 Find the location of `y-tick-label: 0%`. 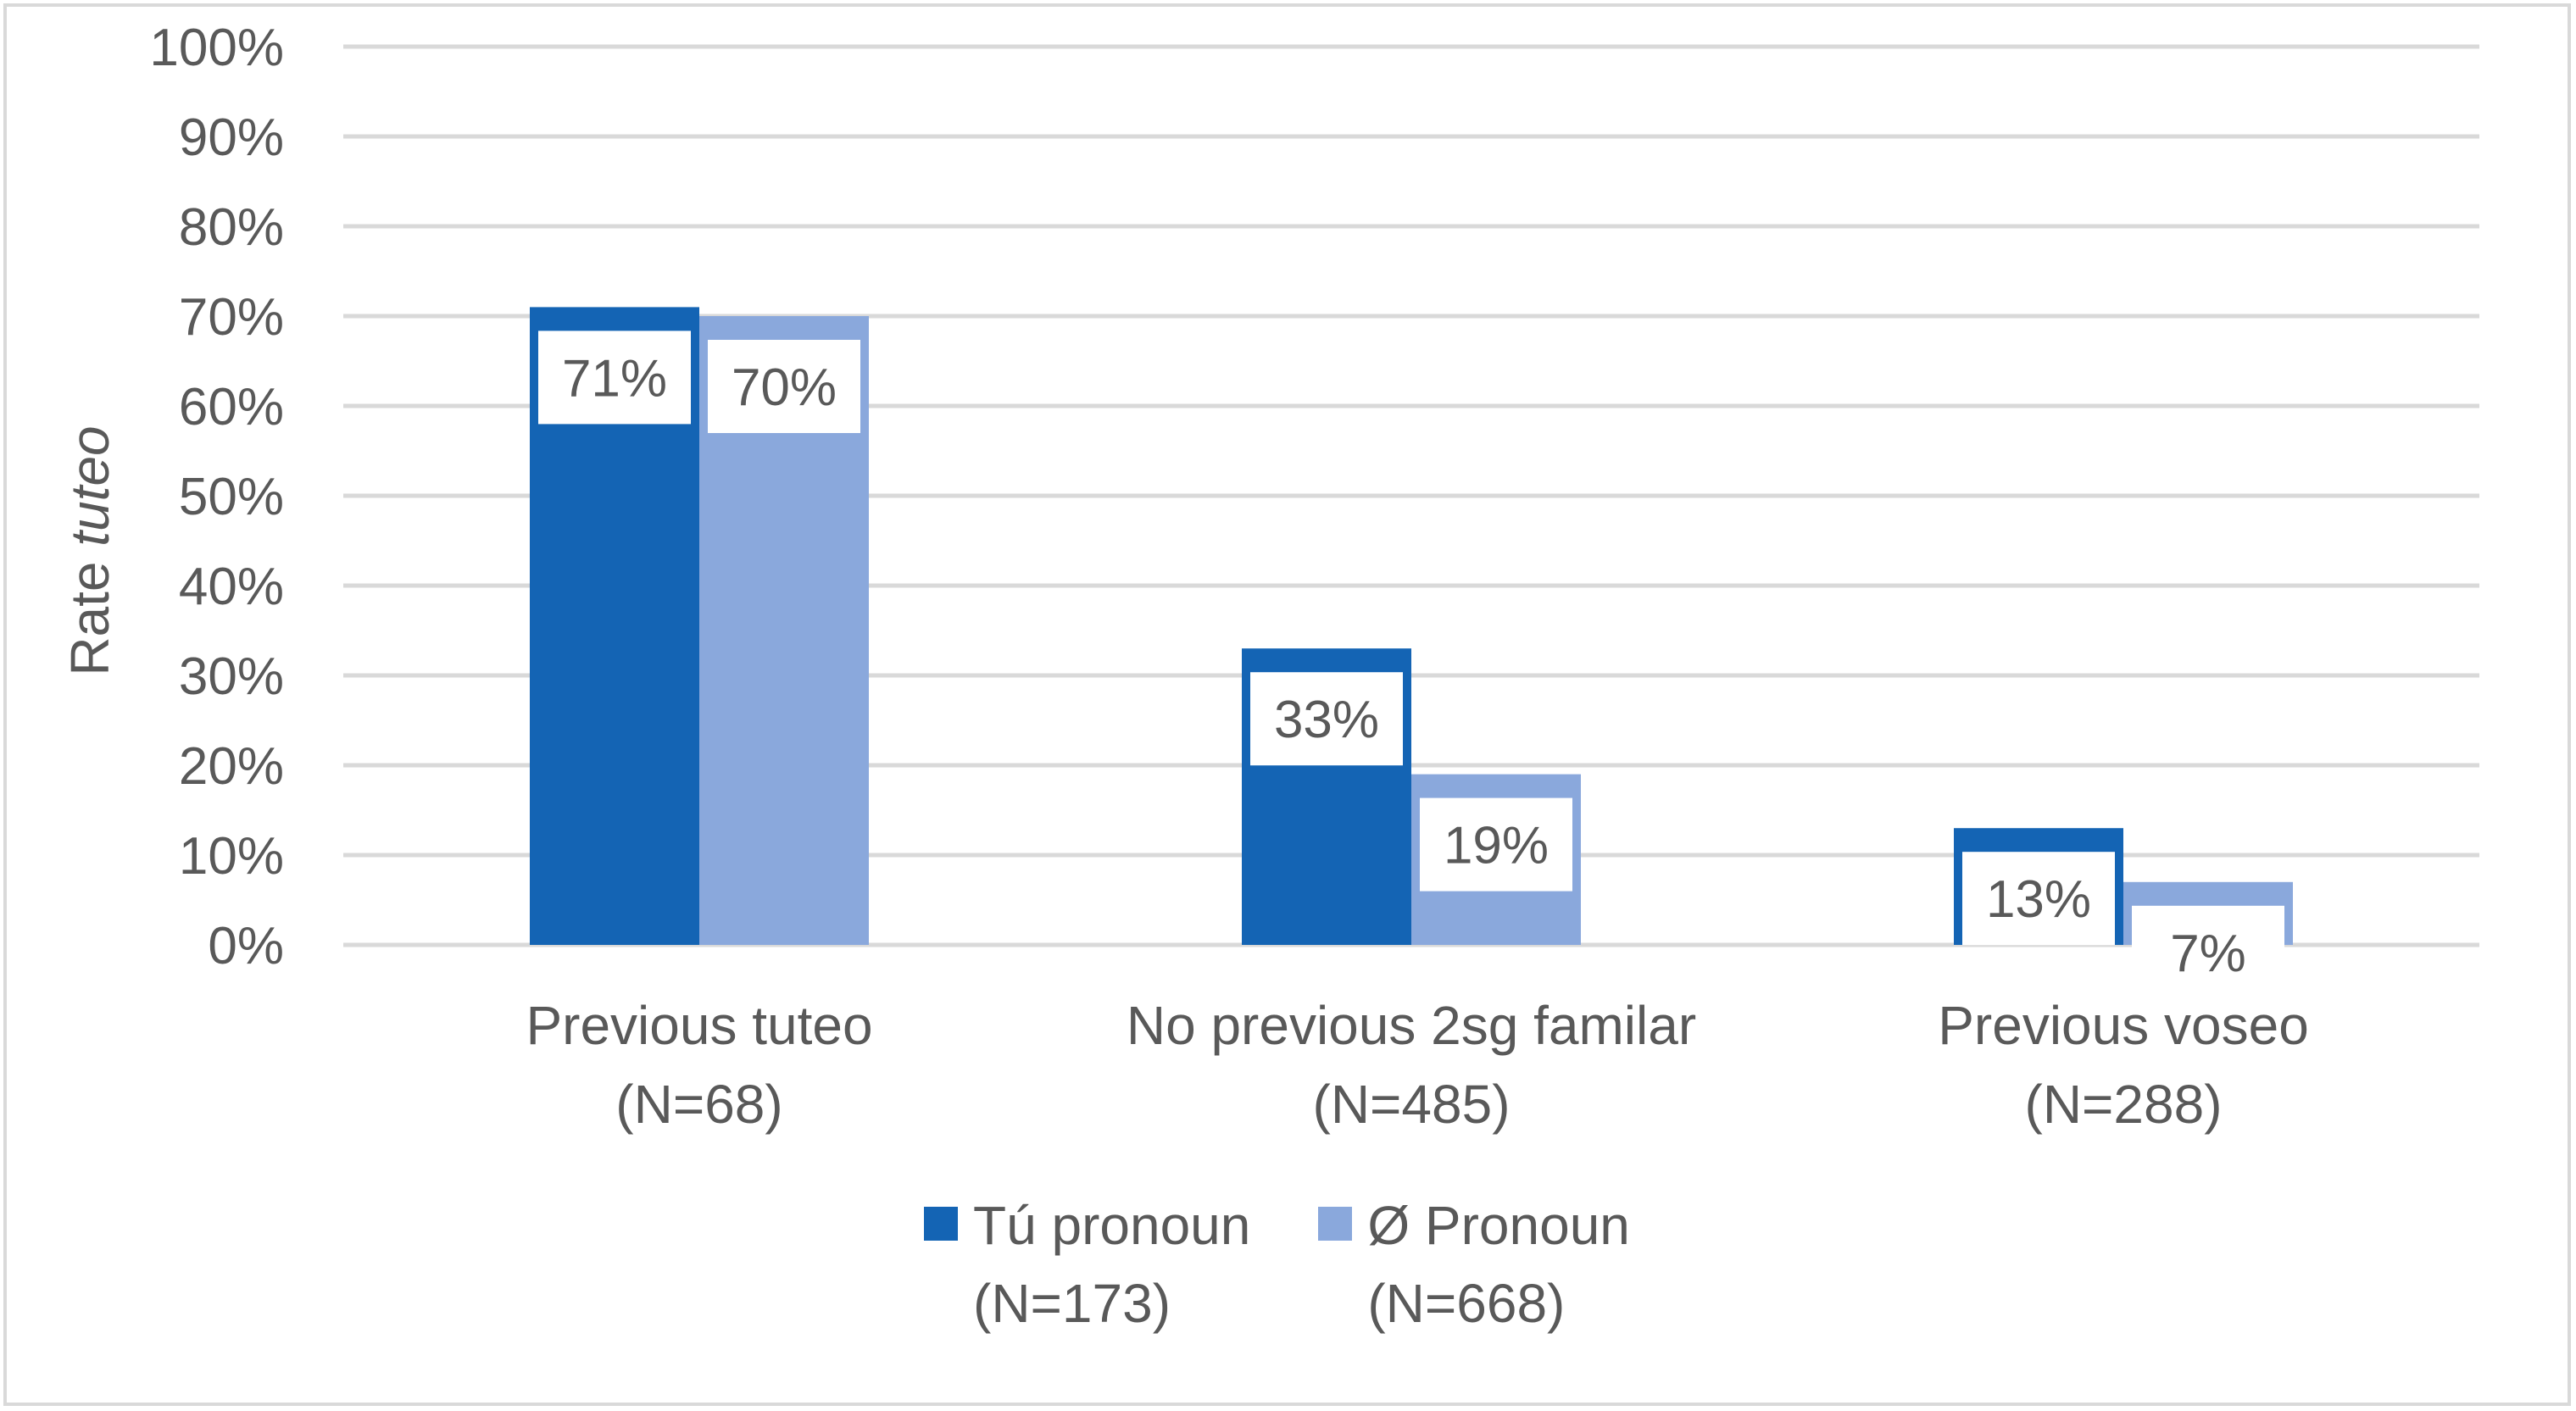

y-tick-label: 0% is located at coordinates (246, 946).